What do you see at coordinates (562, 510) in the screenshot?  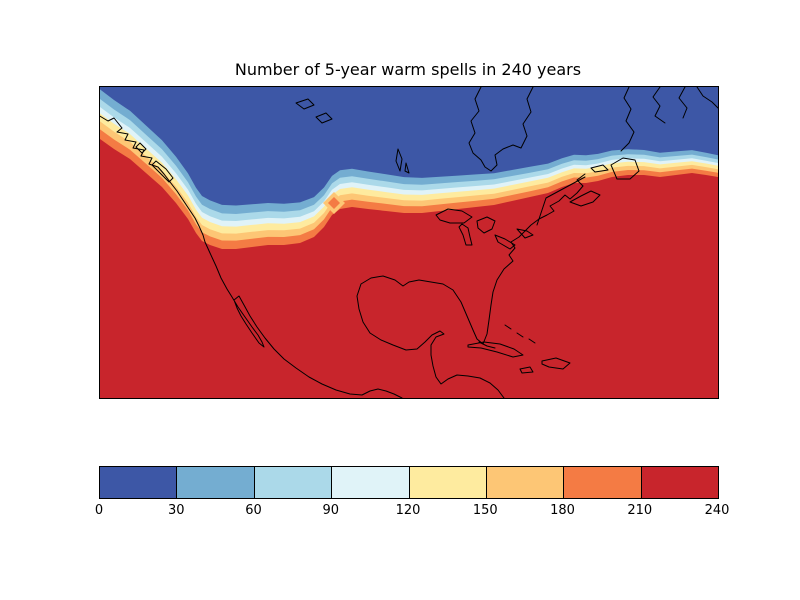 I see `colorbar-tick-label-180: 180` at bounding box center [562, 510].